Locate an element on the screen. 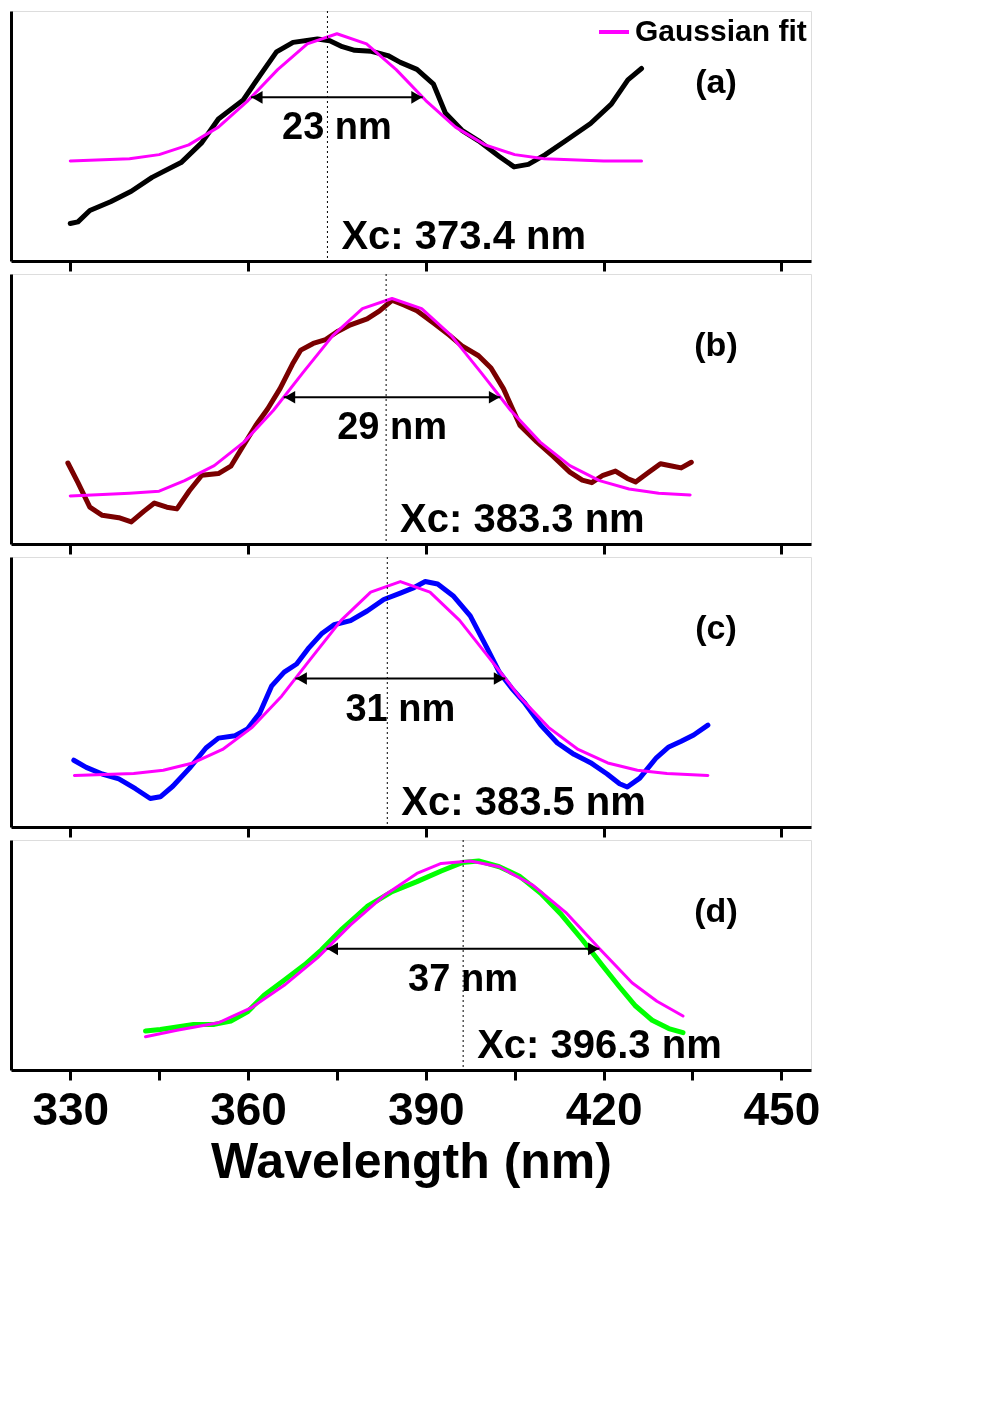 The height and width of the screenshot is (1403, 987). annotation: (a) is located at coordinates (716, 81).